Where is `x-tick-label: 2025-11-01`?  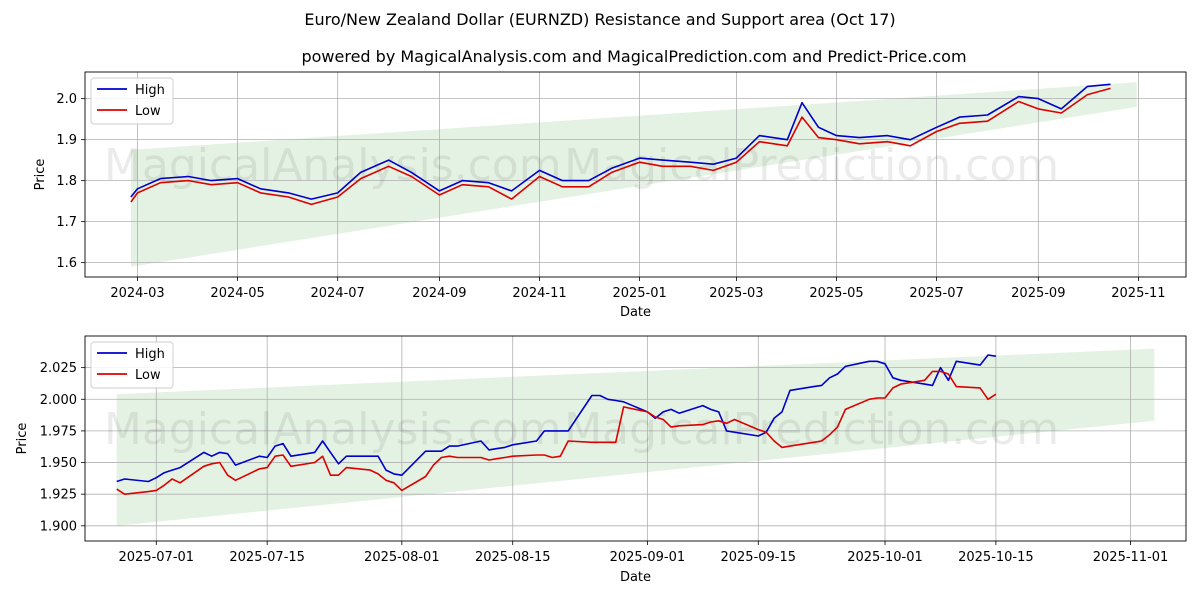
x-tick-label: 2025-11-01 is located at coordinates (1131, 557).